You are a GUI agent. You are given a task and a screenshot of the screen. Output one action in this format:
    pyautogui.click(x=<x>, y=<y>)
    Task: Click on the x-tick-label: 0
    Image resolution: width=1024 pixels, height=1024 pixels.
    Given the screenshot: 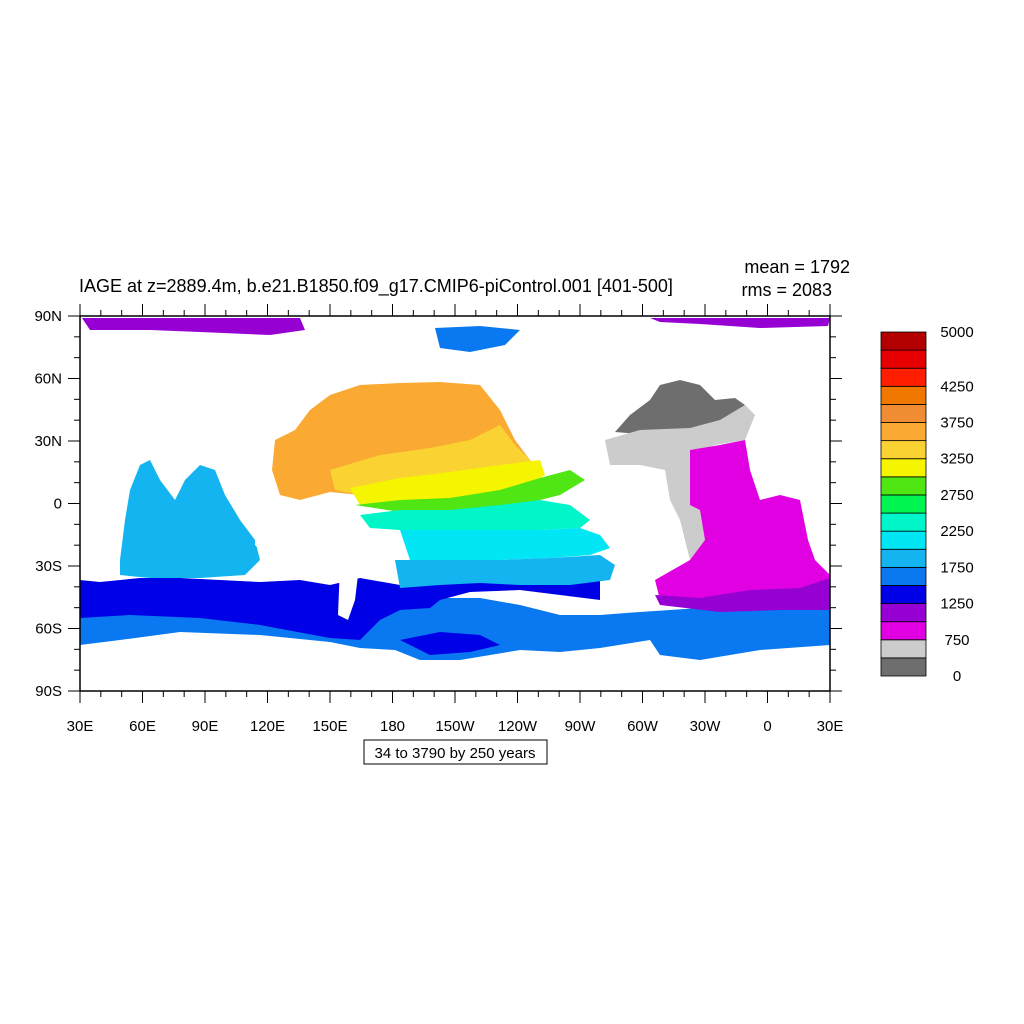 What is the action you would take?
    pyautogui.click(x=767, y=726)
    